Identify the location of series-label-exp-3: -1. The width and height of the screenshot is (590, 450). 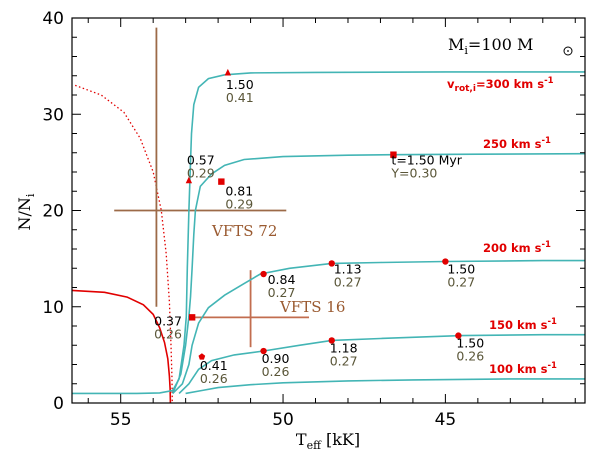
(553, 322).